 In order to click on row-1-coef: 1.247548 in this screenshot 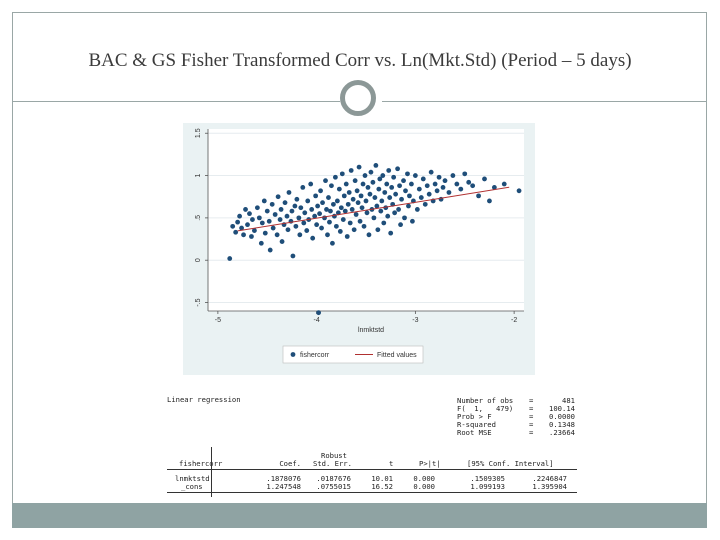, I will do `click(283, 486)`.